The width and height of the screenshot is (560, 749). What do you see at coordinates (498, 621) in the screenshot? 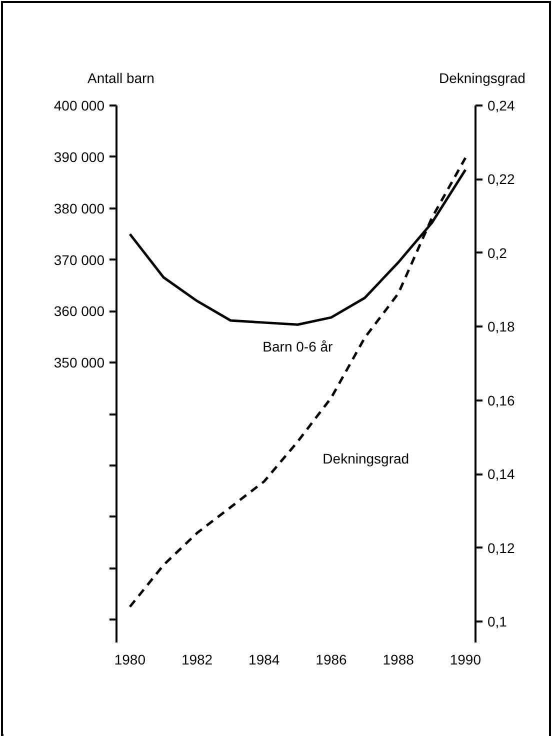
I see `y2-tick-label: 0,1` at bounding box center [498, 621].